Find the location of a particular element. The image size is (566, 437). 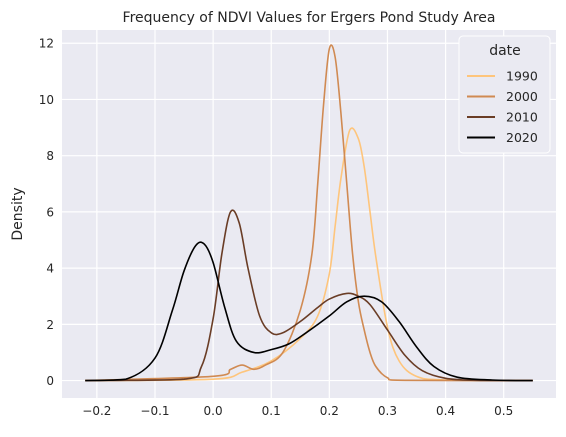

legend-label-1990: 1990 is located at coordinates (522, 76).